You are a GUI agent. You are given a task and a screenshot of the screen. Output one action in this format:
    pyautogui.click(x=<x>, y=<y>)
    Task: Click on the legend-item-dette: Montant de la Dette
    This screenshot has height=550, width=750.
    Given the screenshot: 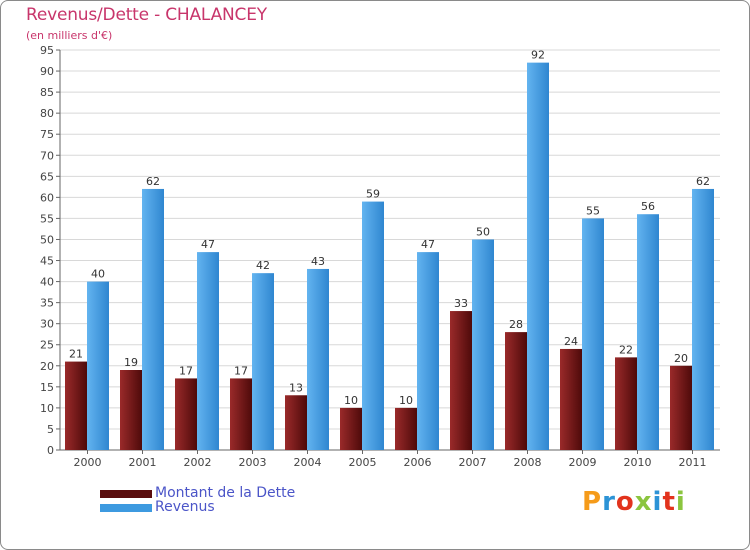 What is the action you would take?
    pyautogui.click(x=260, y=493)
    